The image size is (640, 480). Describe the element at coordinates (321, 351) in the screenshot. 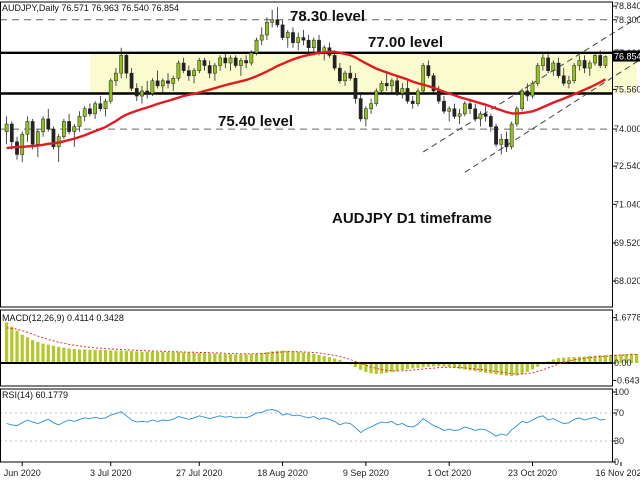

I see `macd-signal-line` at that location.